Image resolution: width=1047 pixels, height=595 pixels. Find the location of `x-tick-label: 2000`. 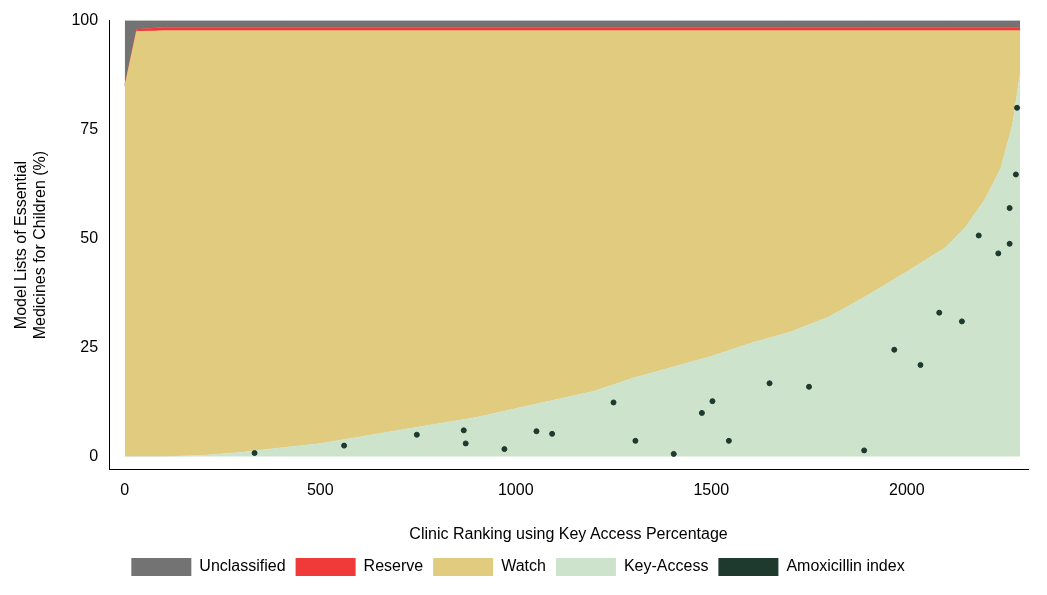

x-tick-label: 2000 is located at coordinates (906, 489).